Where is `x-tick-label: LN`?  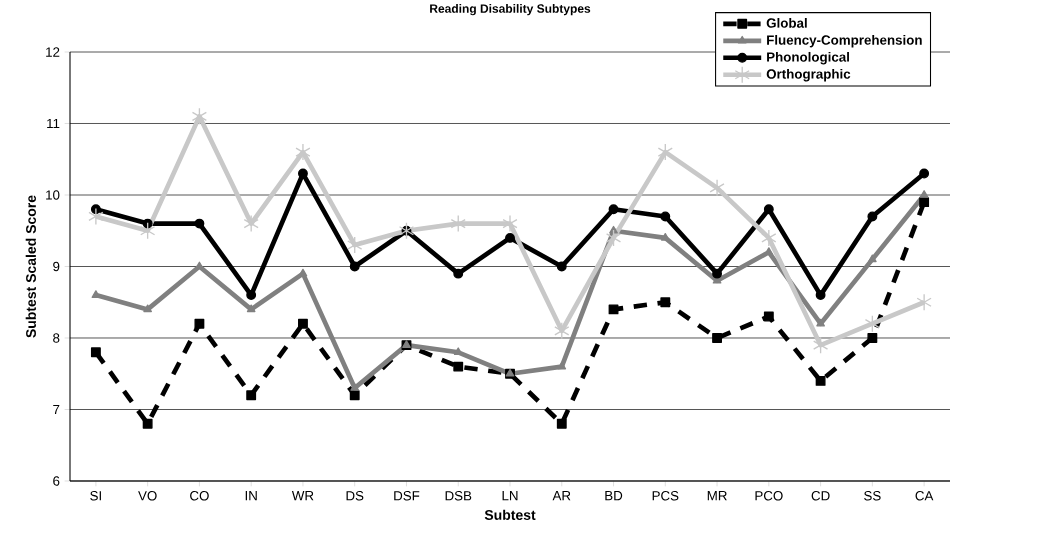 x-tick-label: LN is located at coordinates (510, 496).